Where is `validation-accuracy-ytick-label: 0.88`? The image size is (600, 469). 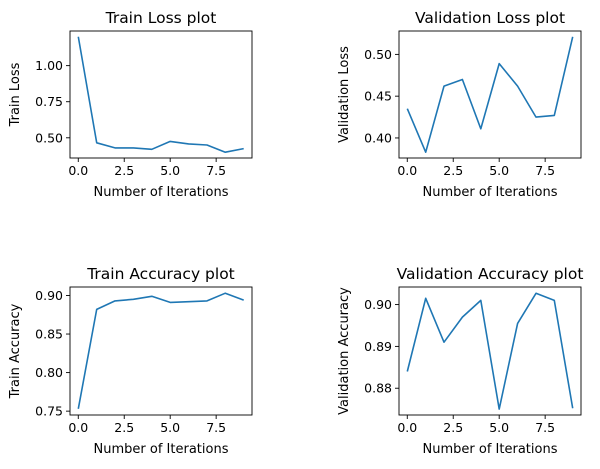 validation-accuracy-ytick-label: 0.88 is located at coordinates (378, 388).